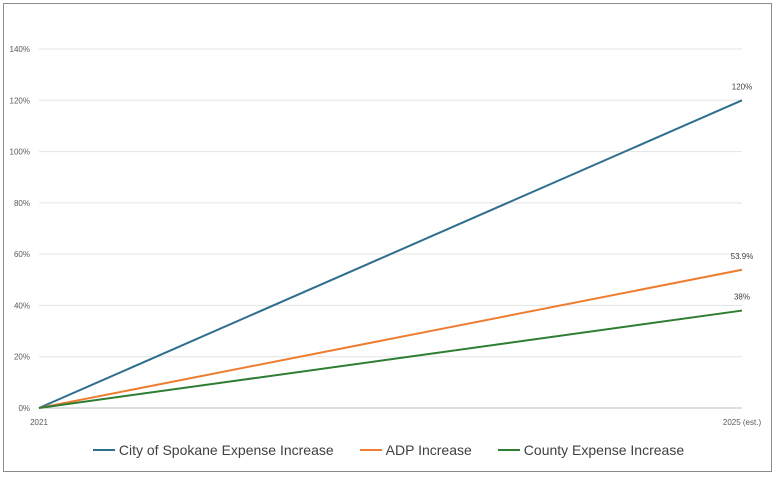 The width and height of the screenshot is (777, 477). Describe the element at coordinates (39, 422) in the screenshot. I see `x-tick-label: 2021` at that location.